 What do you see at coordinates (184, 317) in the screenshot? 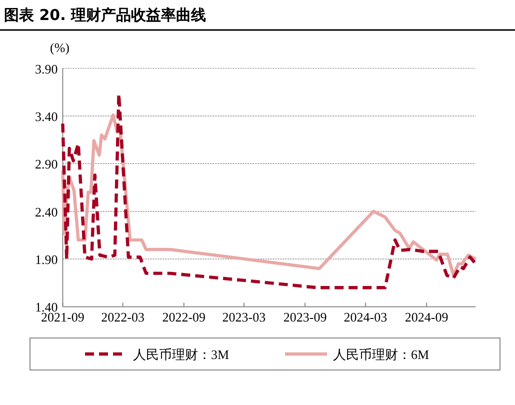
I see `x-tick-label: 2022-09` at bounding box center [184, 317].